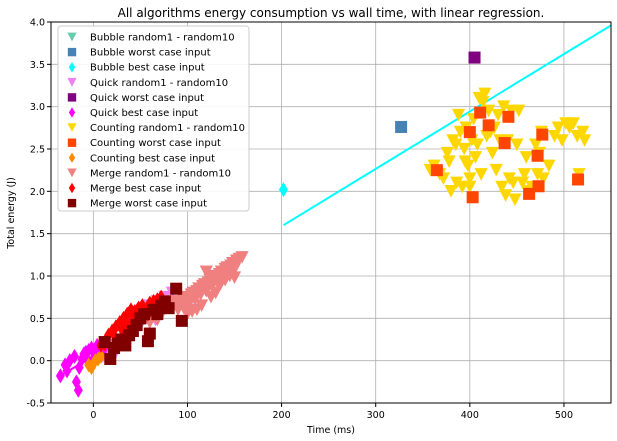 This screenshot has height=441, width=617. I want to click on y-tick-label: 2.5, so click(37, 150).